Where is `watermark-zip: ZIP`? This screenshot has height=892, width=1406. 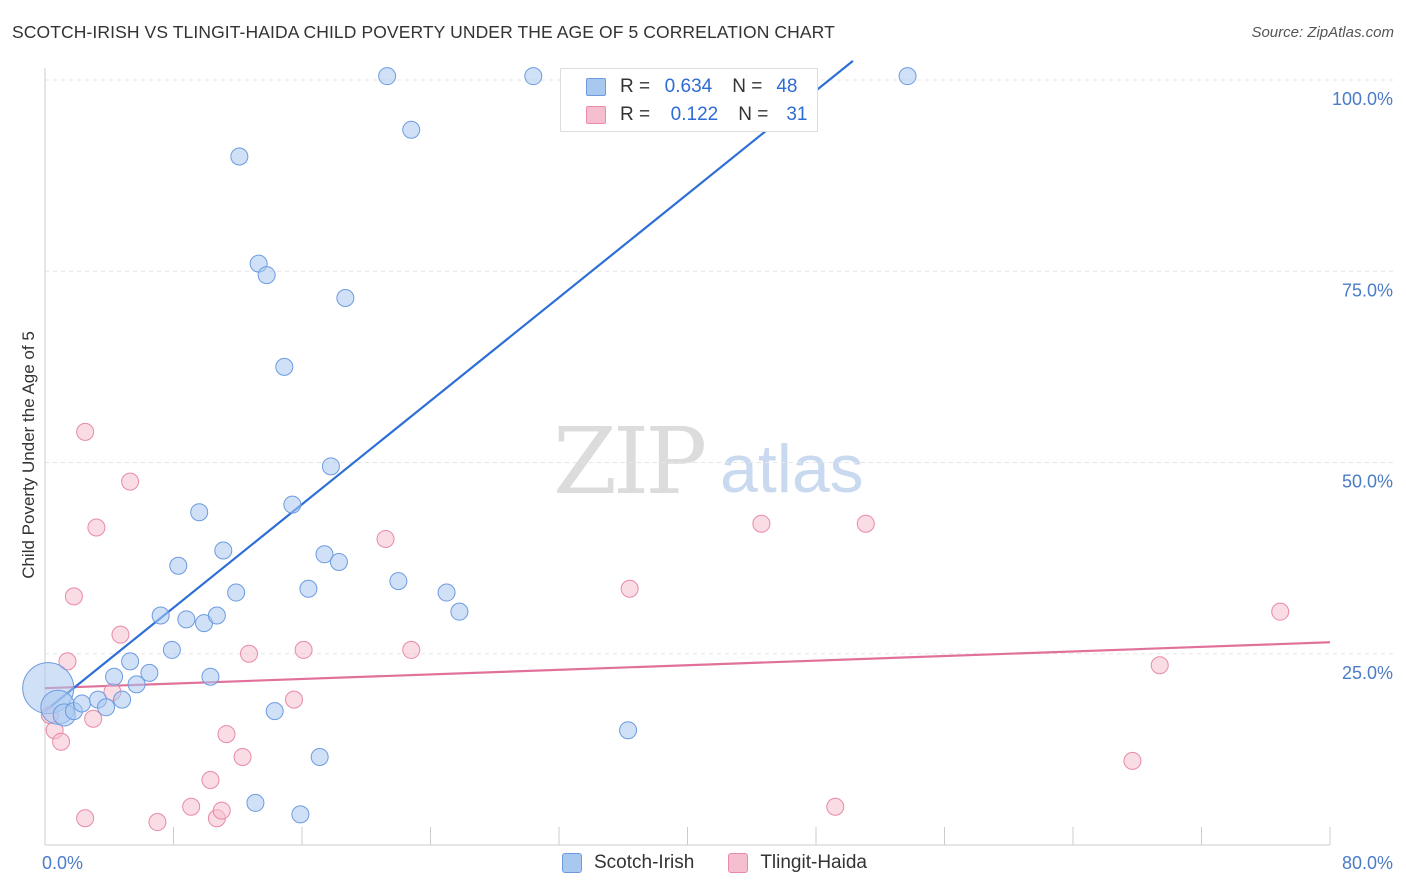 watermark-zip: ZIP is located at coordinates (630, 461).